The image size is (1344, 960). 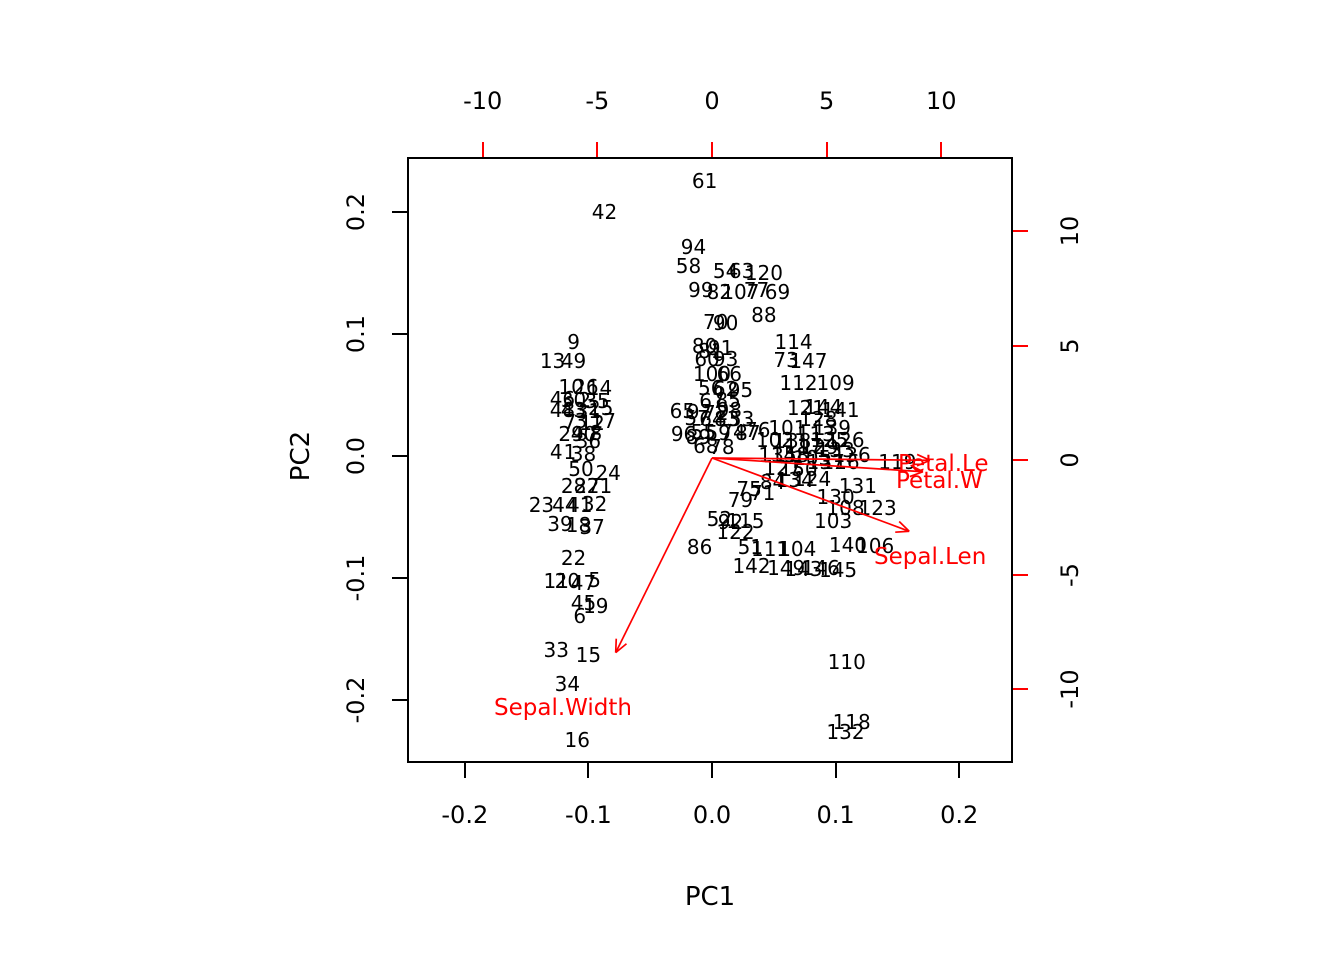 I want to click on point-label: 6, so click(x=580, y=615).